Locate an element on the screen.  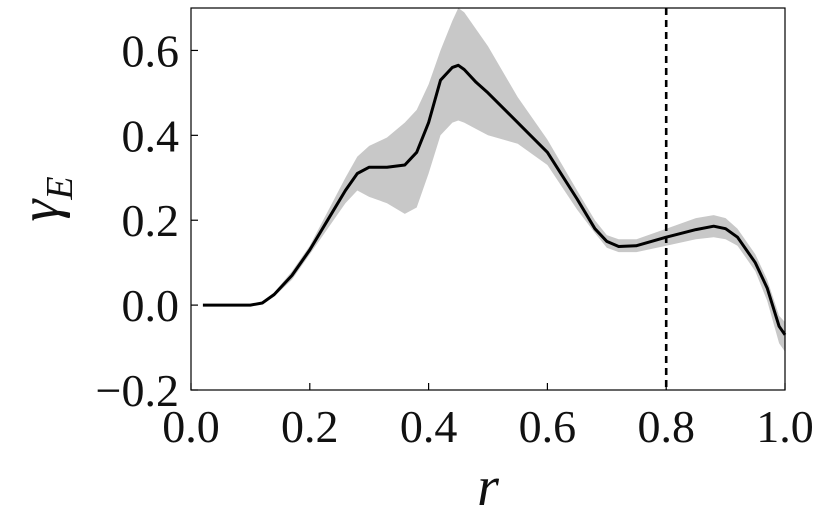
y-axis-label-subscript: E is located at coordinates (60, 188).